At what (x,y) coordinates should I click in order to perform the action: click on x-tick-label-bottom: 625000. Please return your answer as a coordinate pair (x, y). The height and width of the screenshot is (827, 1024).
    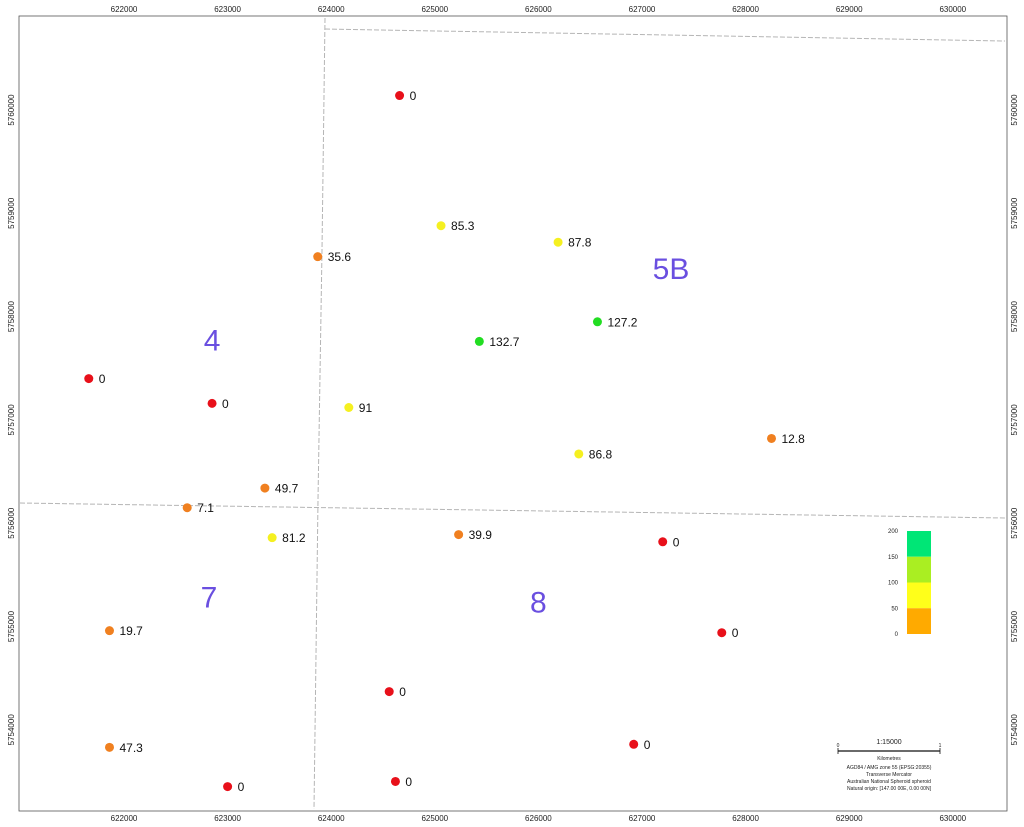
    Looking at the image, I should click on (434, 818).